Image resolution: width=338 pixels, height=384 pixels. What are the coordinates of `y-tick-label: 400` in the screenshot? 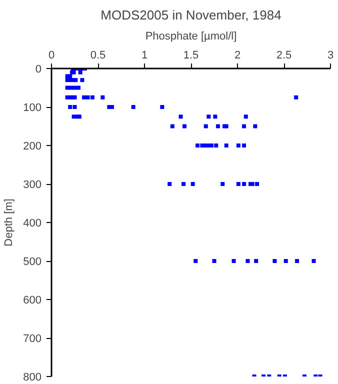 It's located at (32, 224).